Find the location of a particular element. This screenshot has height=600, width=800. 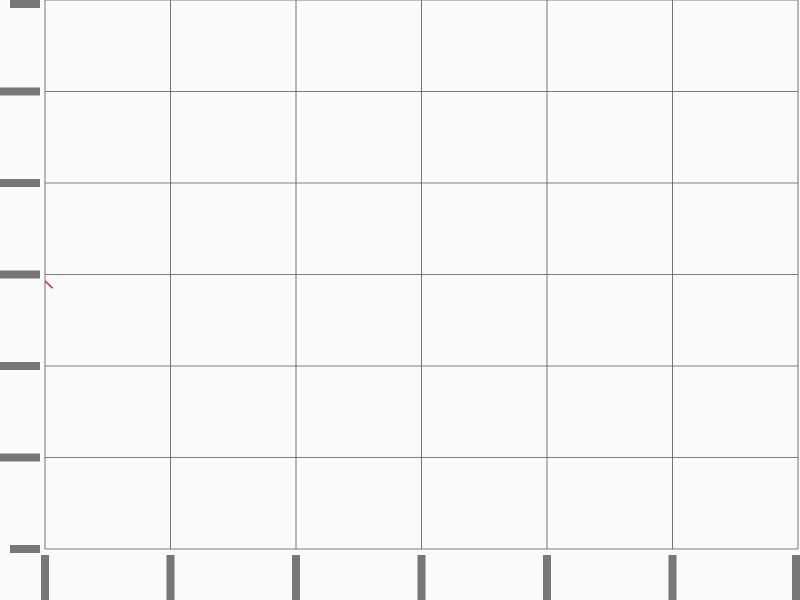

series-lines is located at coordinates (49, 284).